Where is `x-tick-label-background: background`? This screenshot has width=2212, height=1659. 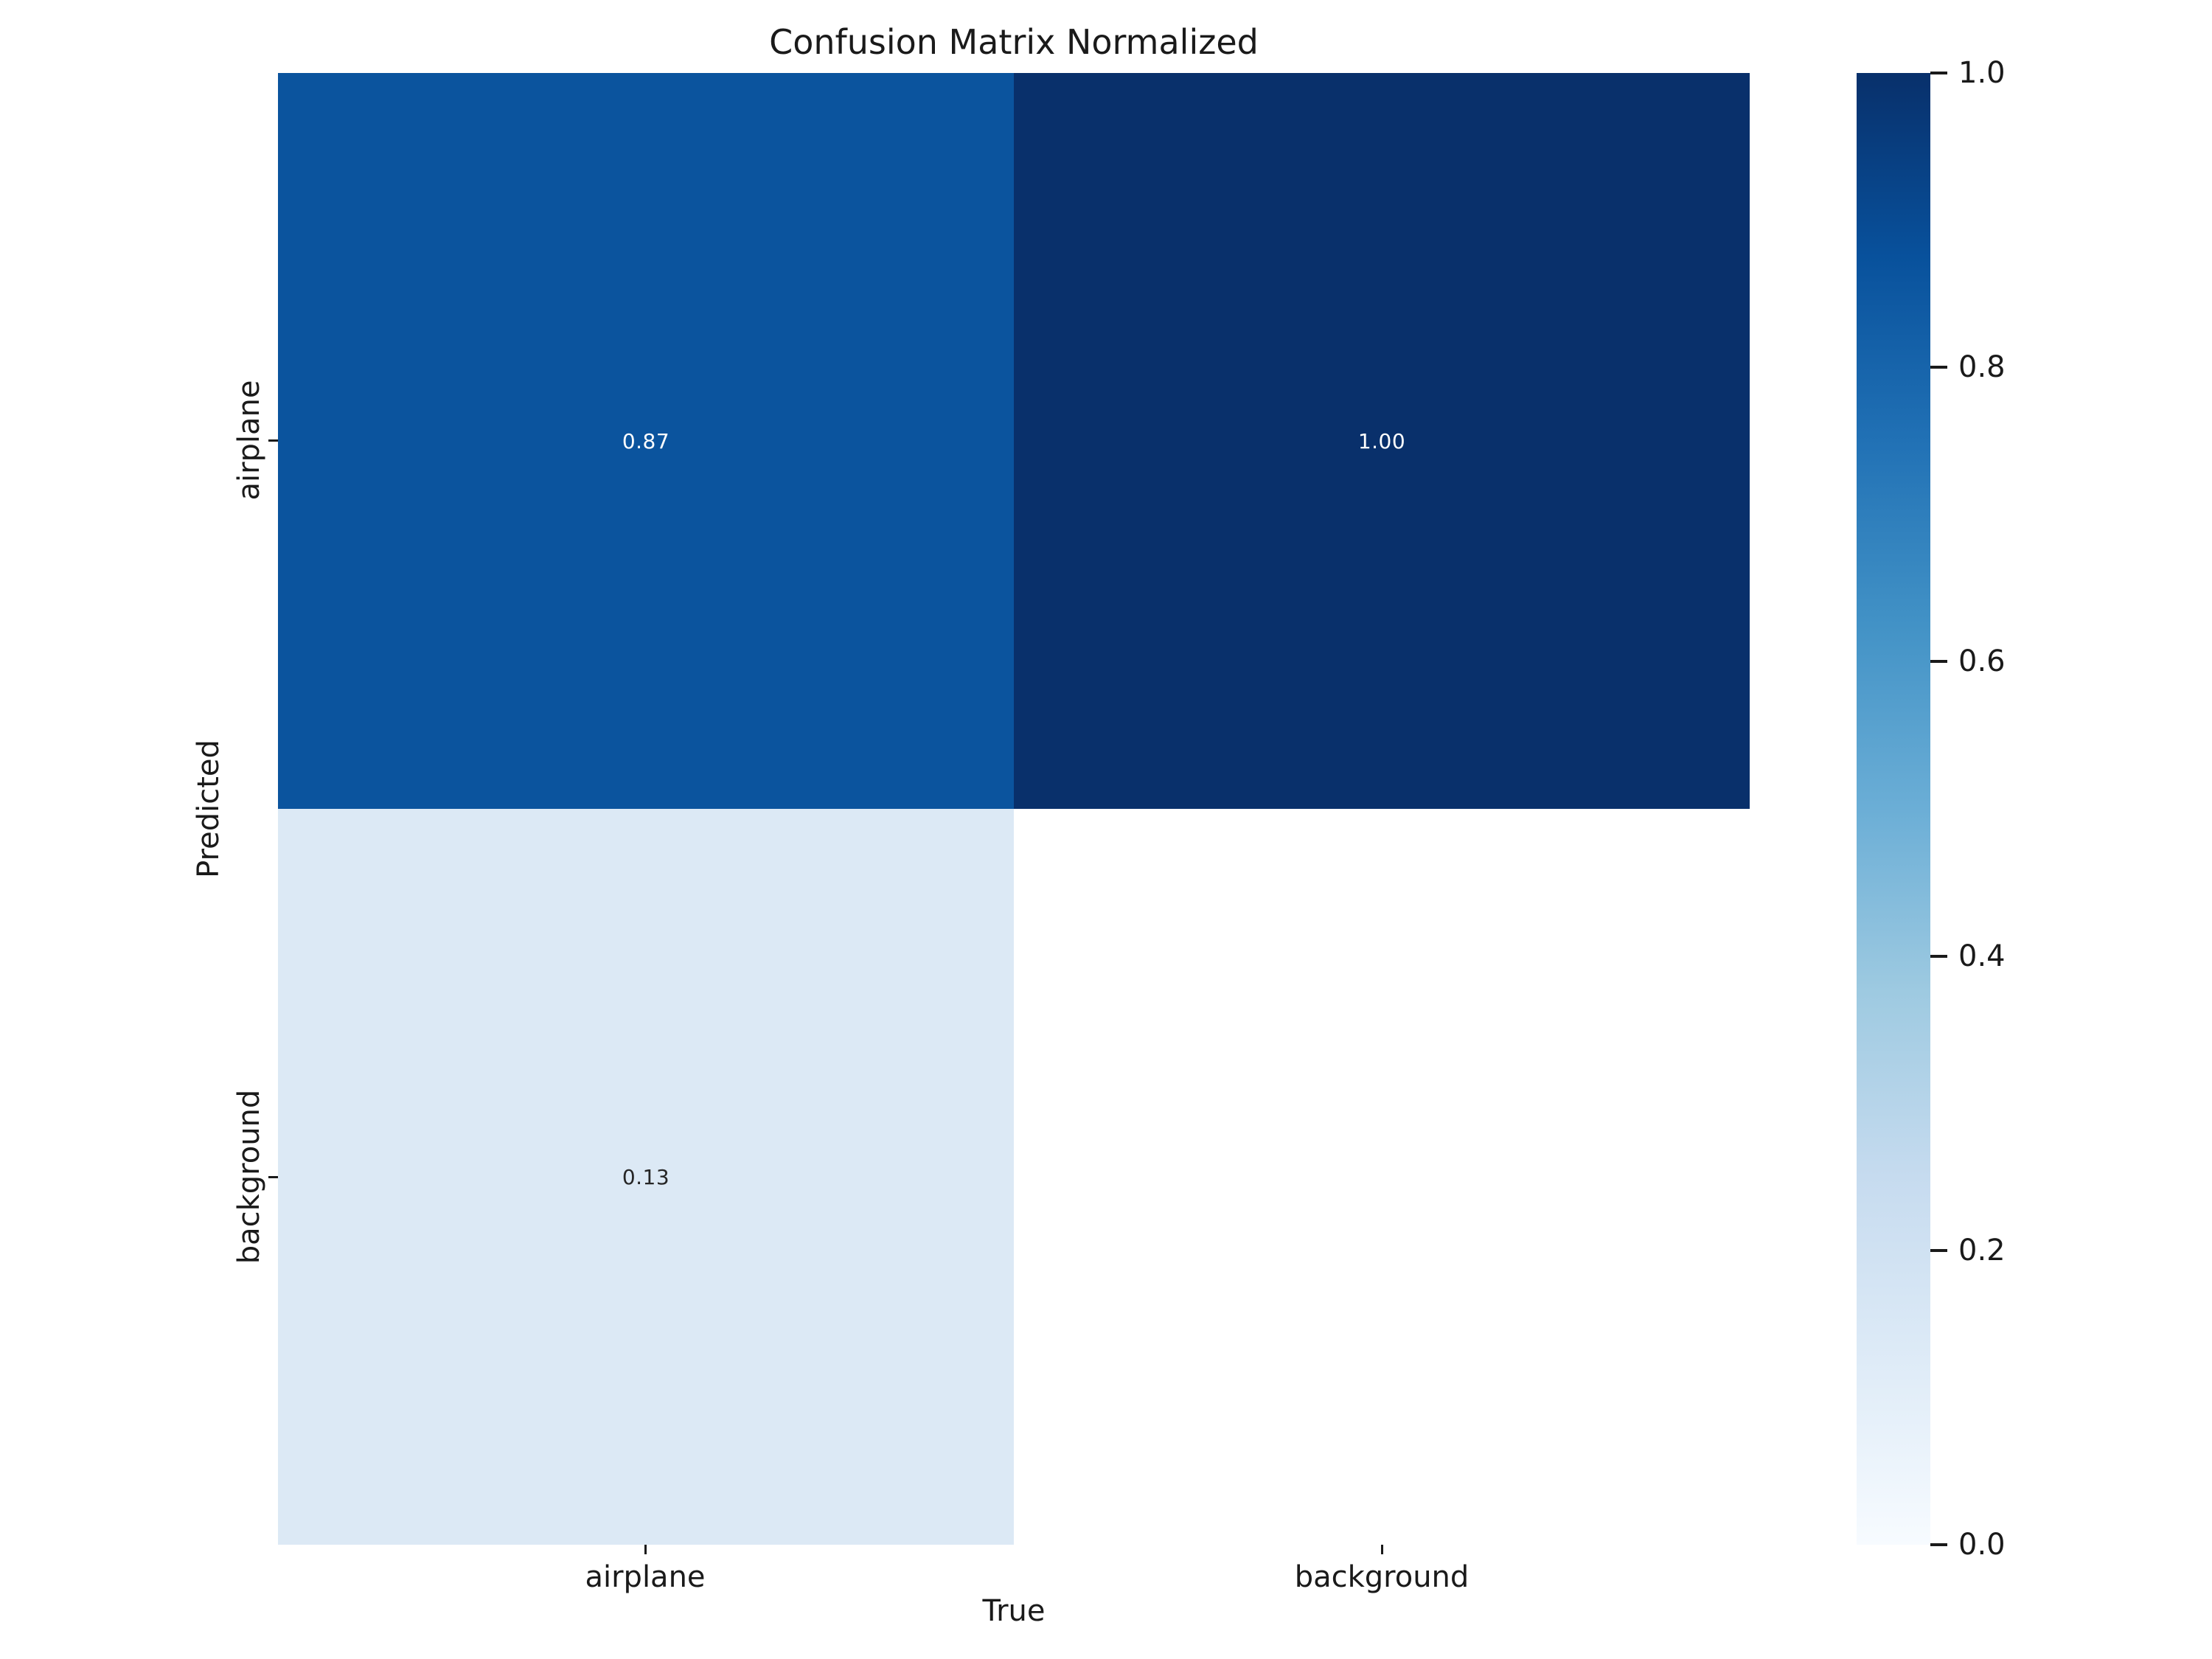
x-tick-label-background: background is located at coordinates (1382, 1577).